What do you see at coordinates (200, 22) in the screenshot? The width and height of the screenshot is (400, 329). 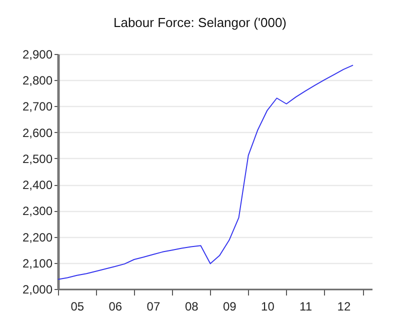 I see `chart-title: Labour Force: Selangor ('000)` at bounding box center [200, 22].